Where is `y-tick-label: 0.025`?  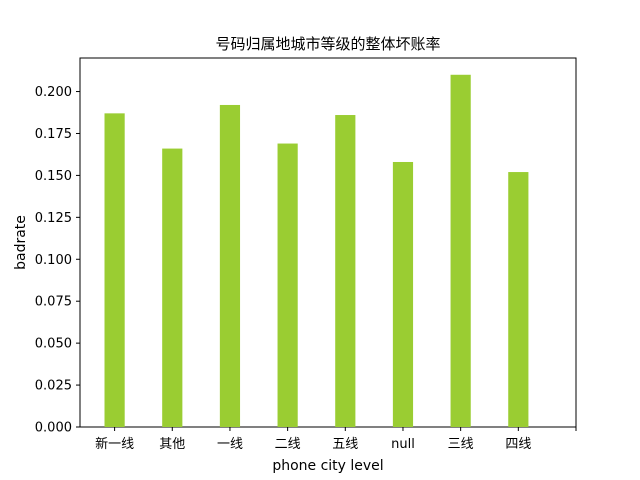
y-tick-label: 0.025 is located at coordinates (53, 386).